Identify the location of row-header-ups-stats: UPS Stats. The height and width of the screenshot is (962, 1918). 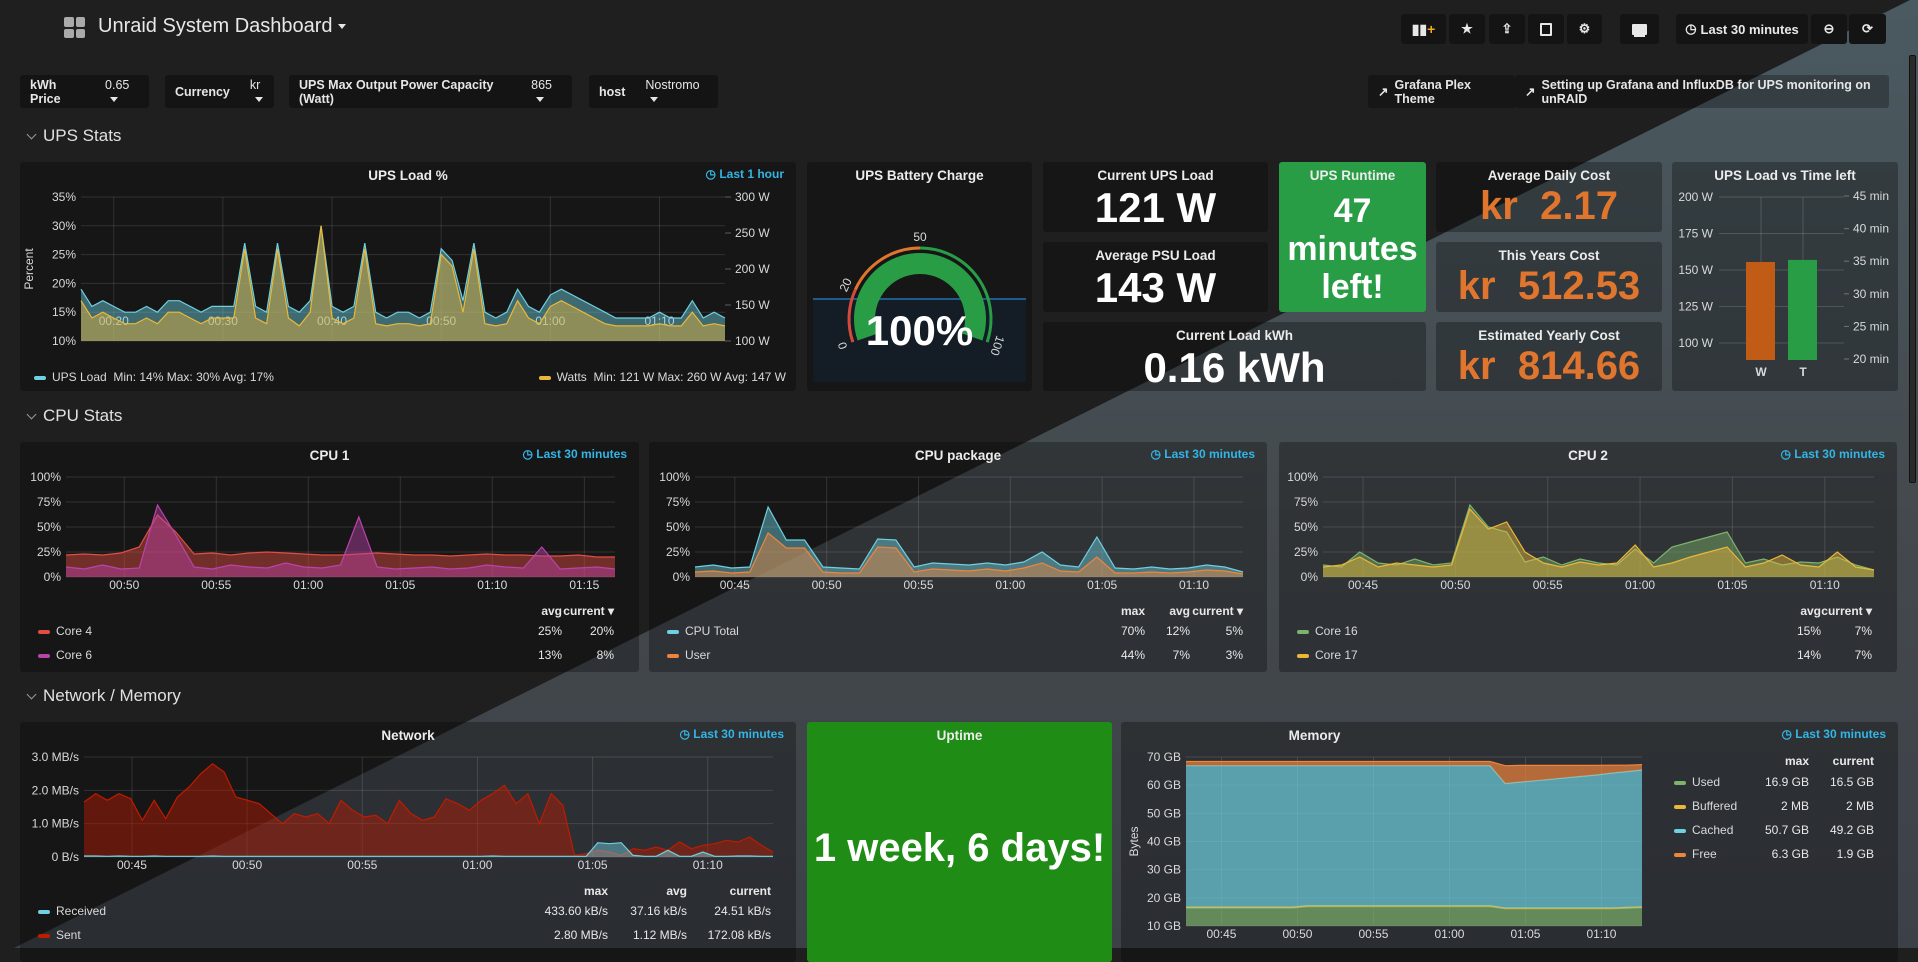
(74, 136).